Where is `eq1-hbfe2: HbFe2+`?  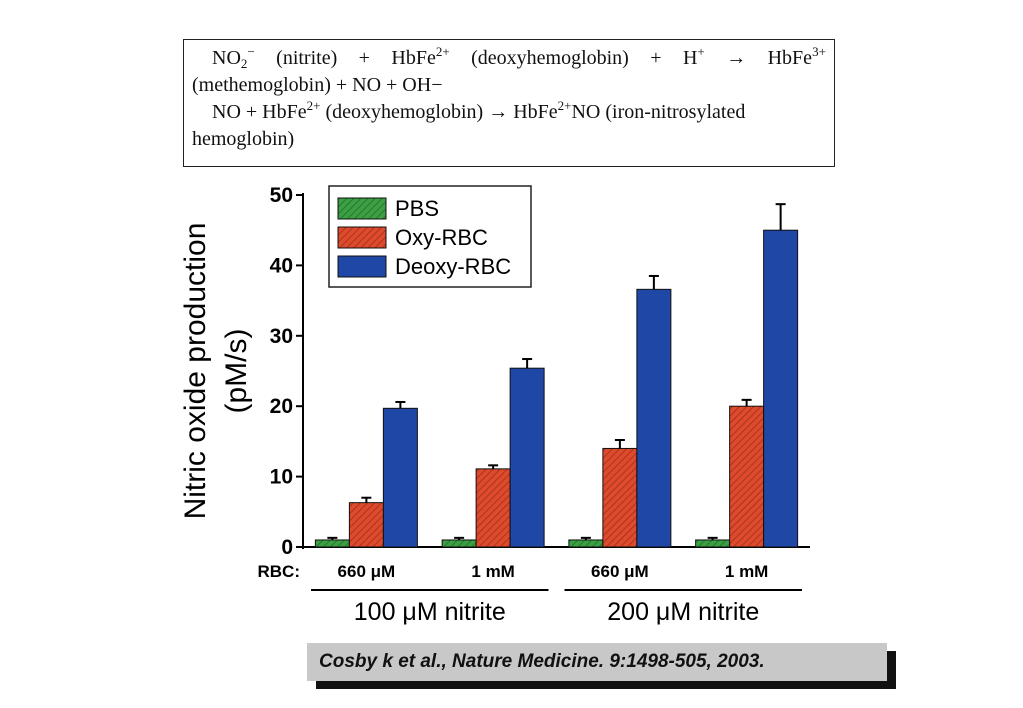 eq1-hbfe2: HbFe2+ is located at coordinates (420, 56).